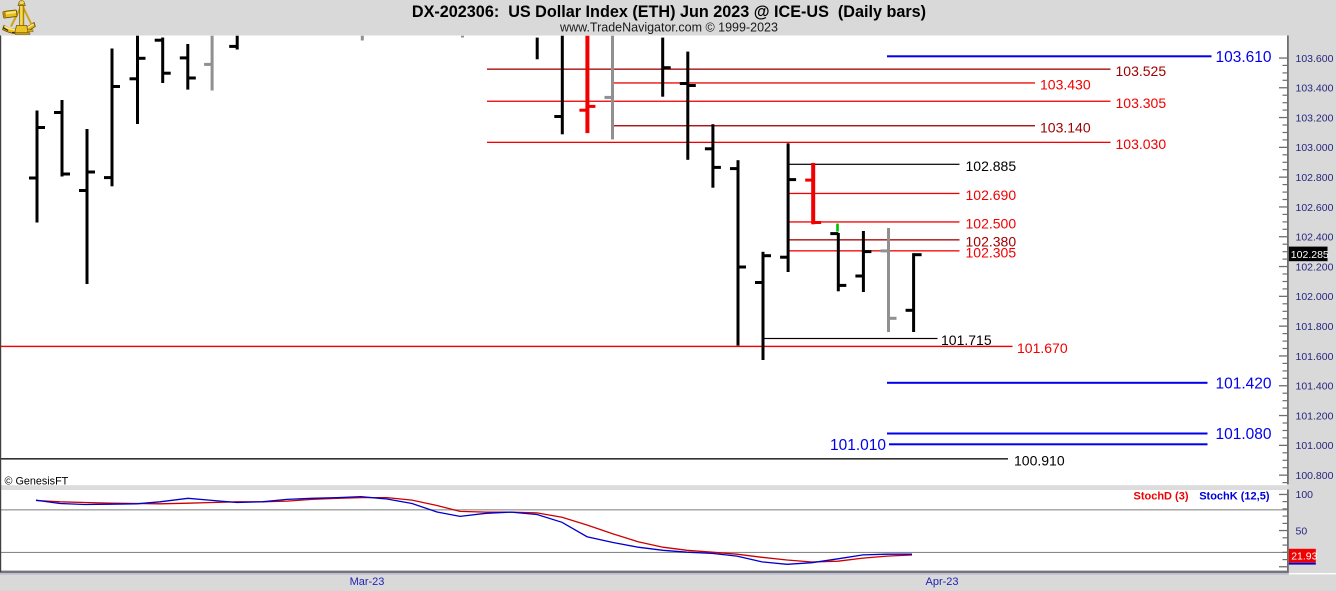 This screenshot has height=591, width=1336. I want to click on svg-text: 101.000, so click(1315, 446).